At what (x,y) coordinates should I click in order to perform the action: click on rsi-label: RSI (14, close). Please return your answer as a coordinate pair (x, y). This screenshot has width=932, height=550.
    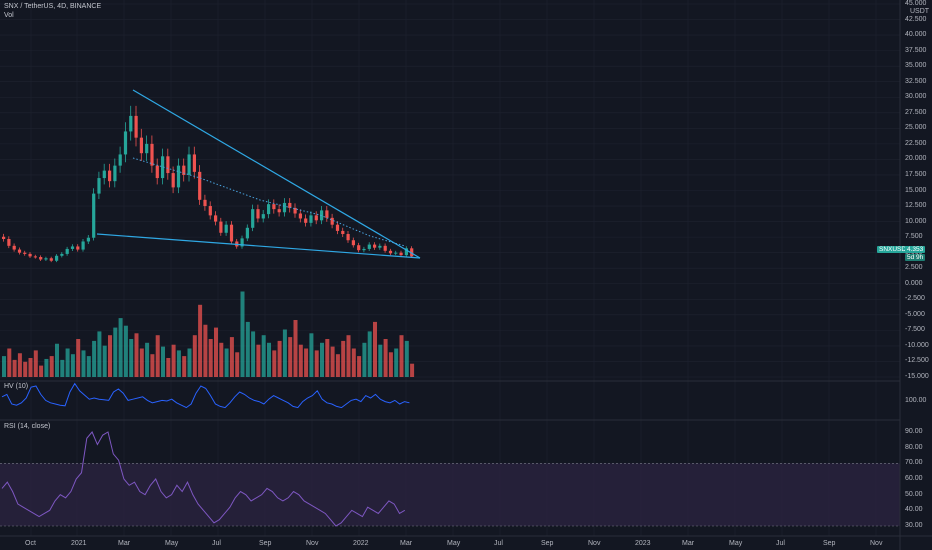
    Looking at the image, I should click on (27, 426).